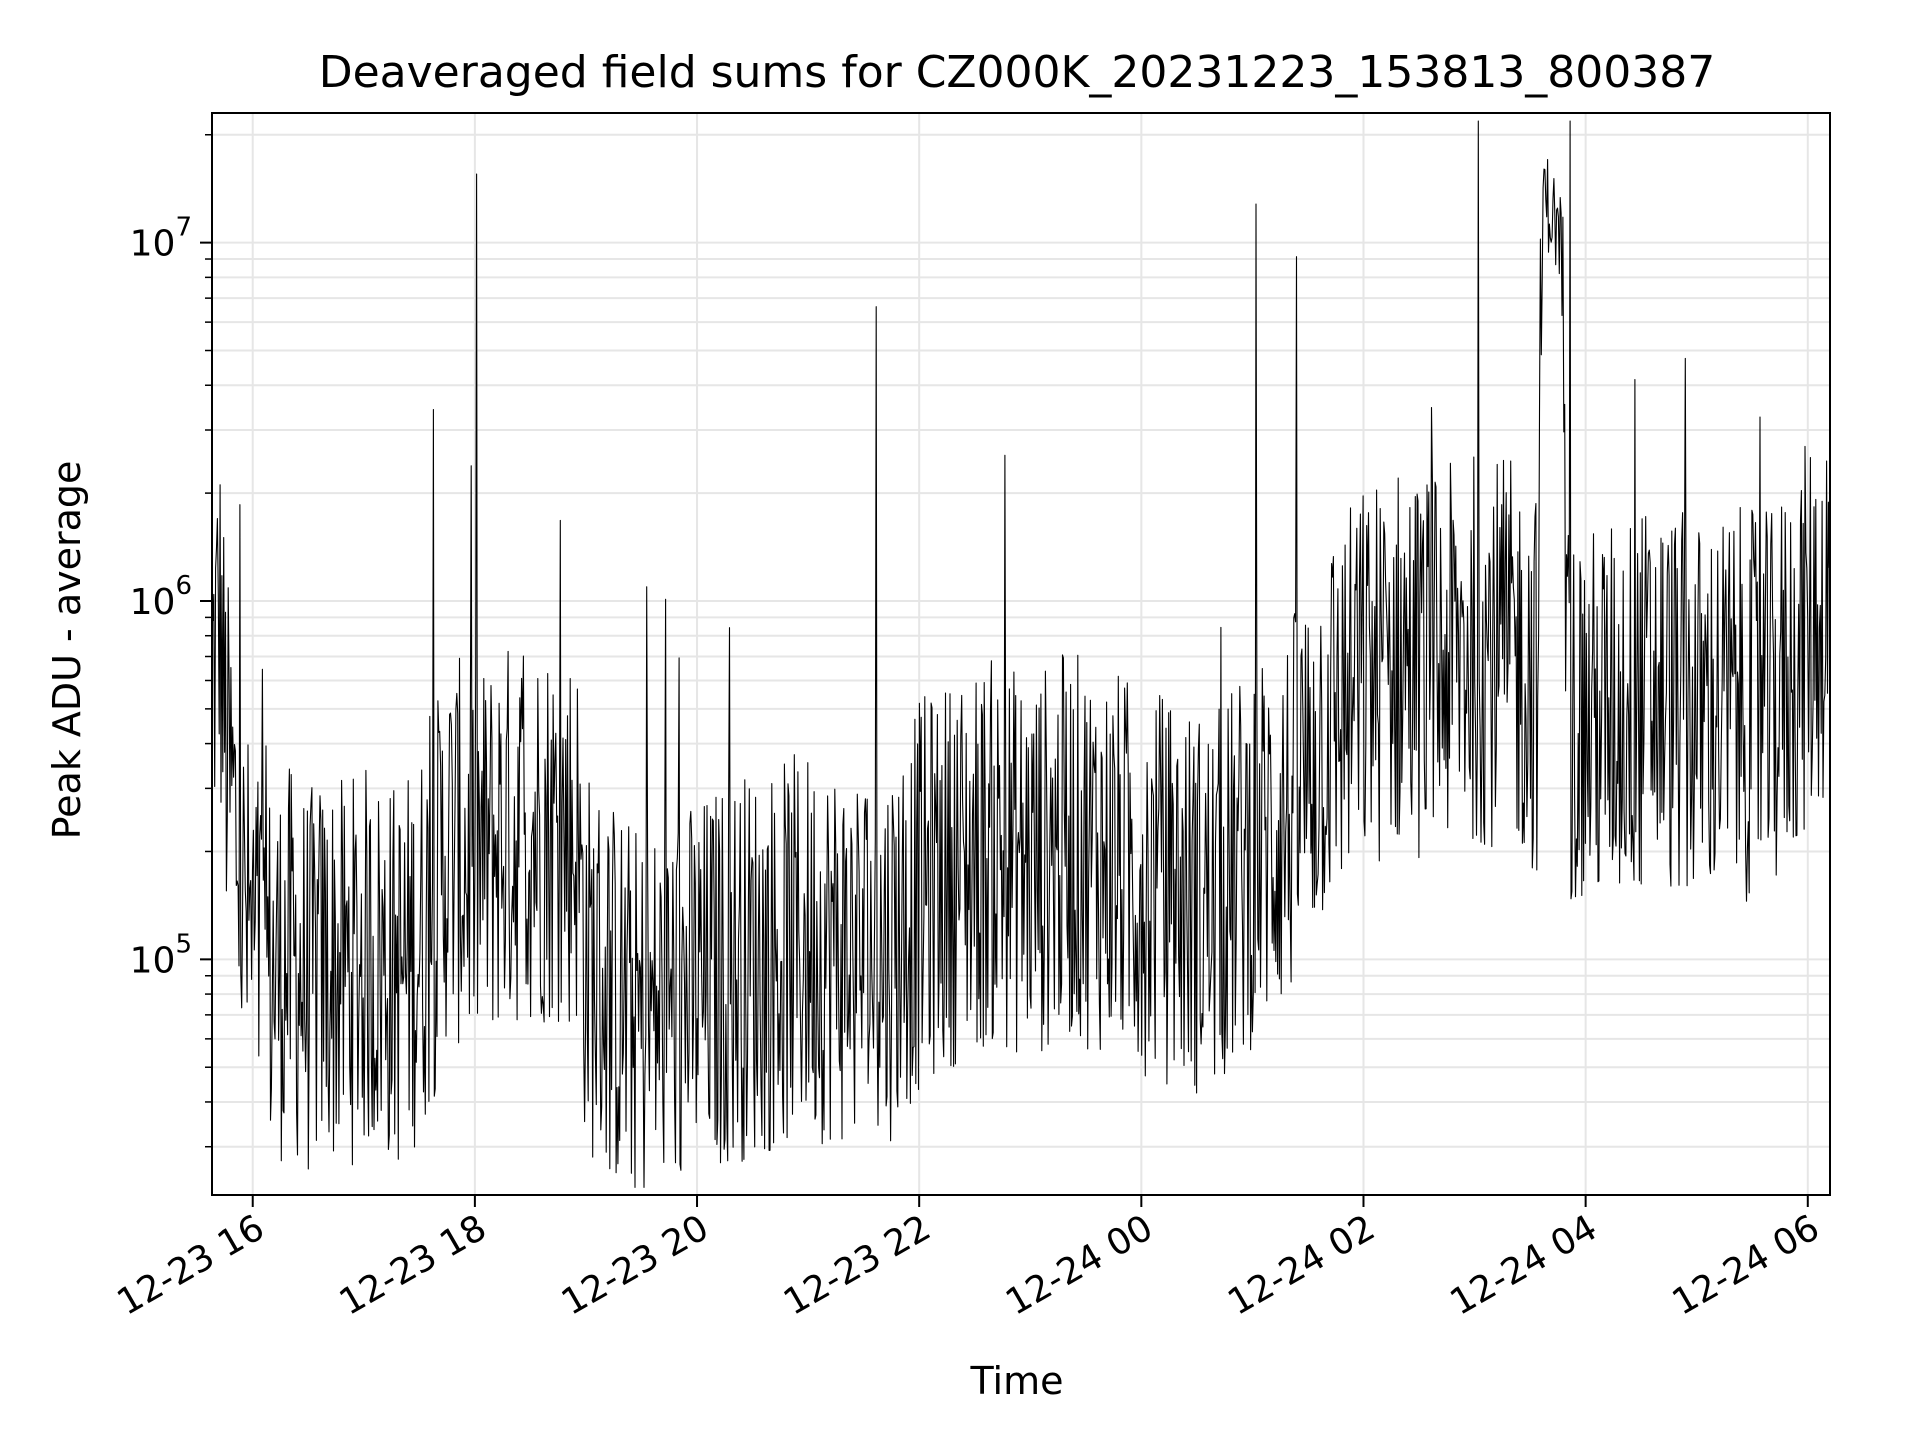 This screenshot has height=1440, width=1920. I want to click on x-tick-label: 12-23 18, so click(413, 1265).